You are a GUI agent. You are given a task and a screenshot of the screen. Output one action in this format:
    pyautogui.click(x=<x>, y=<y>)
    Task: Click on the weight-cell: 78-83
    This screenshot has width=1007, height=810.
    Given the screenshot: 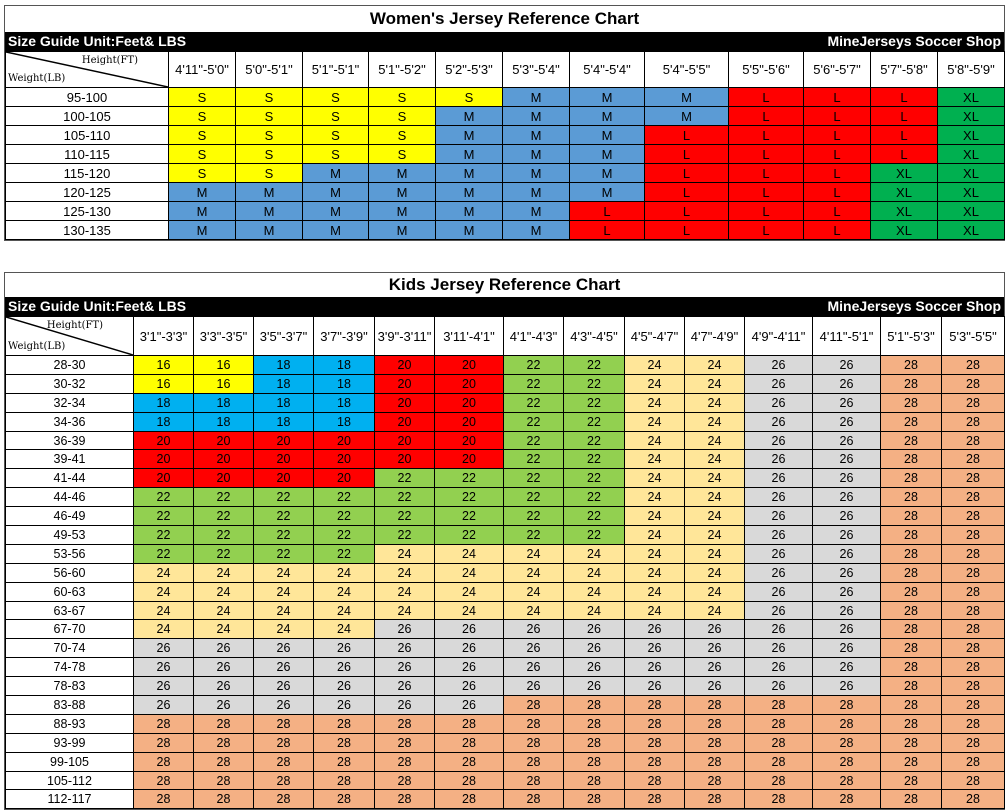 What is the action you would take?
    pyautogui.click(x=69, y=686)
    